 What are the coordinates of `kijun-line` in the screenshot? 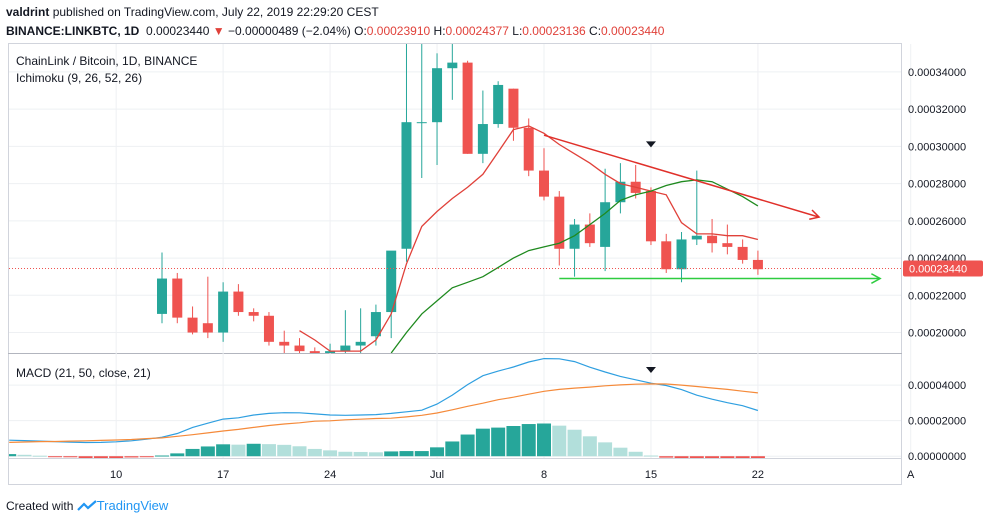 It's located at (574, 266).